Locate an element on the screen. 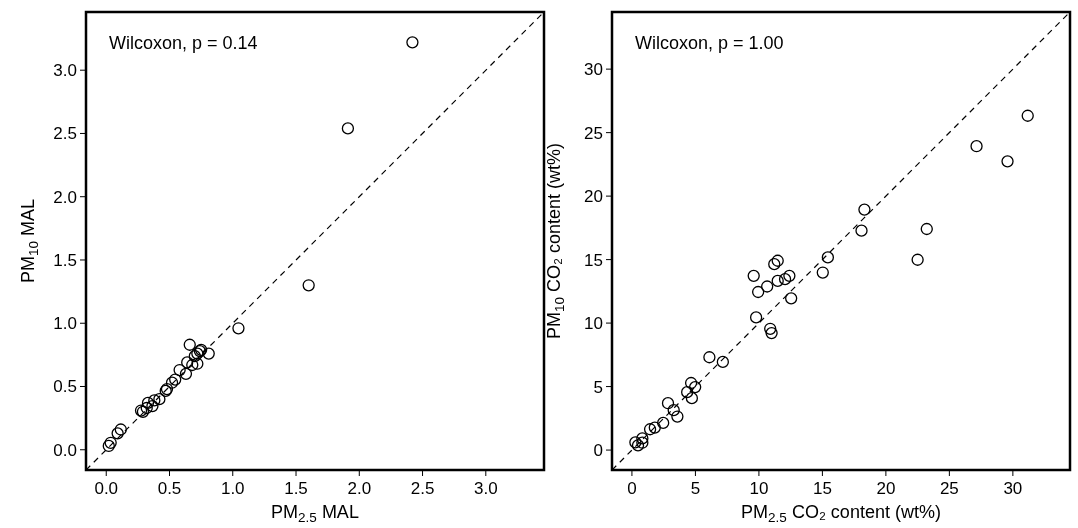 The width and height of the screenshot is (1078, 528). y-tick-label: 0 is located at coordinates (598, 451).